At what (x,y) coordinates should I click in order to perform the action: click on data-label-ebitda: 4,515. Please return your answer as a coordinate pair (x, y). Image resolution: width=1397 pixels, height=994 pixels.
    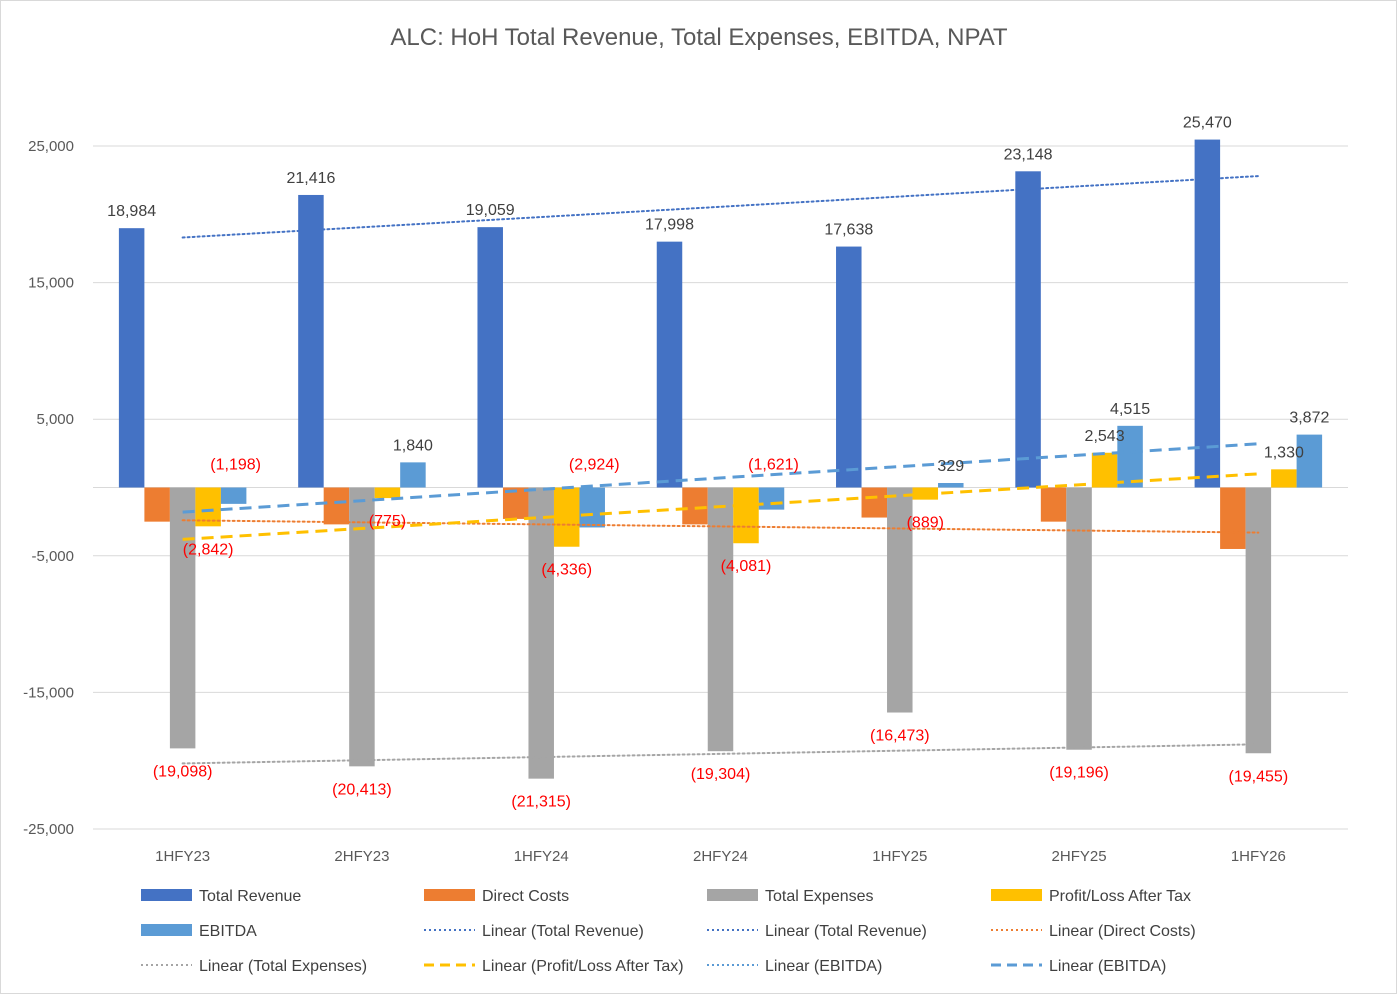
    Looking at the image, I should click on (1130, 409).